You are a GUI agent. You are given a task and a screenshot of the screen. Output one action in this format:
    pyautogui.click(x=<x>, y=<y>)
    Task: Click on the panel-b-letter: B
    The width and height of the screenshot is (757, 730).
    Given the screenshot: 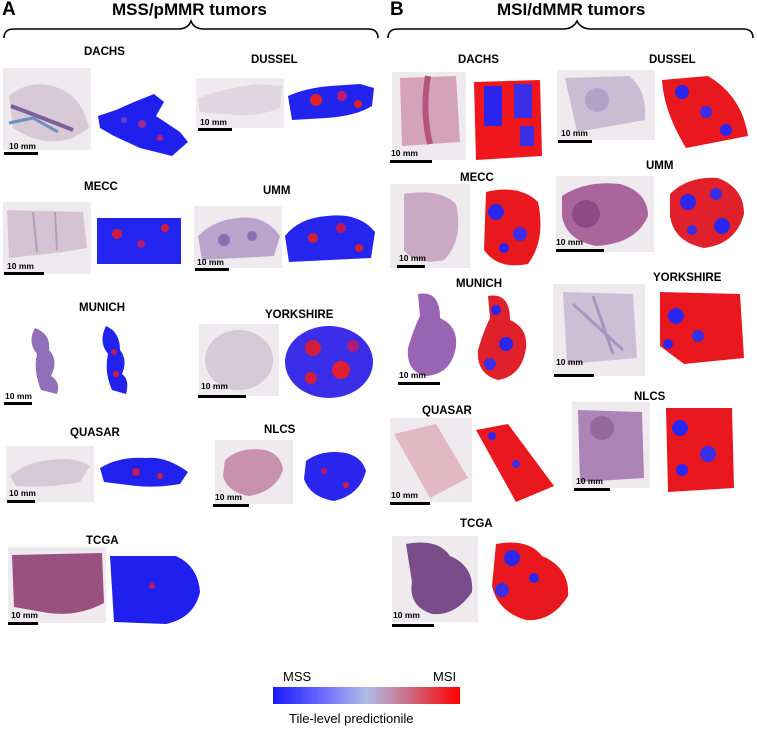 What is the action you would take?
    pyautogui.click(x=397, y=10)
    